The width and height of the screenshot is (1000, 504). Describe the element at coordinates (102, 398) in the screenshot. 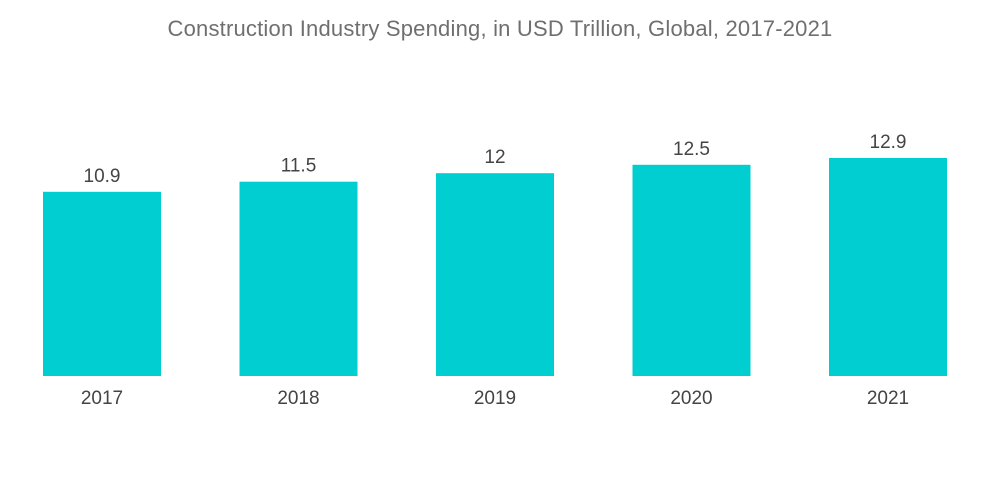

I see `x-tick-label-2017: 2017` at that location.